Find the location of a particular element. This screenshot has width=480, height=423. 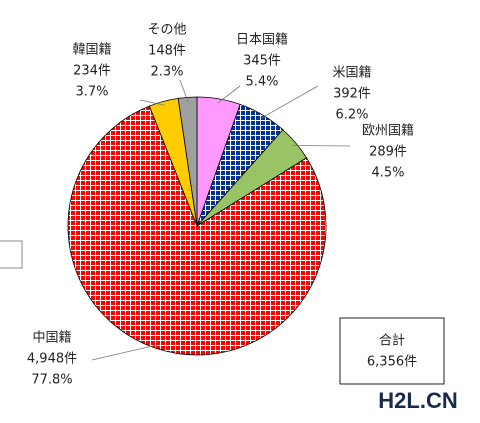

slice-name: その他 is located at coordinates (166, 30).